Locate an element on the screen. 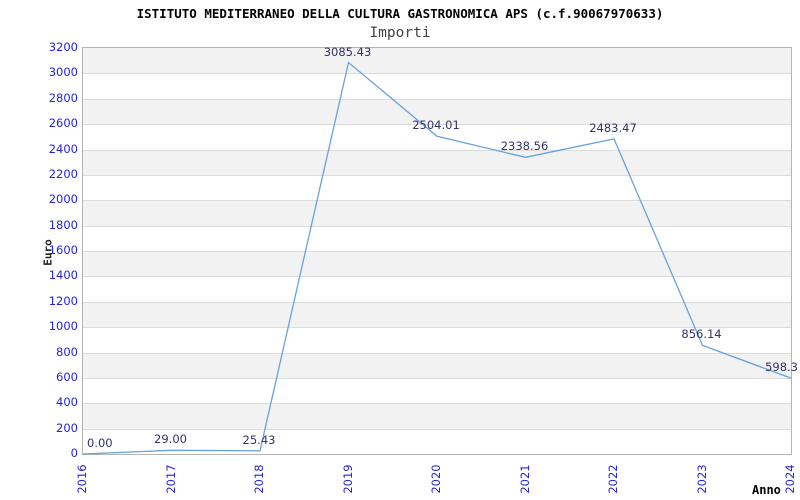  y-tick-label: 3200 is located at coordinates (63, 47).